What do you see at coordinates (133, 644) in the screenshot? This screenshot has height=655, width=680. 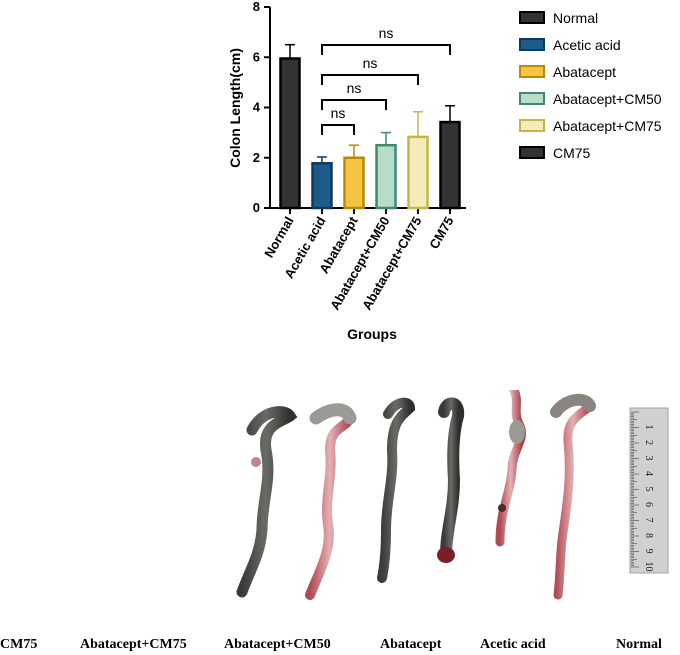 I see `caption-abatacept-cm75: Abatacept+CM75` at bounding box center [133, 644].